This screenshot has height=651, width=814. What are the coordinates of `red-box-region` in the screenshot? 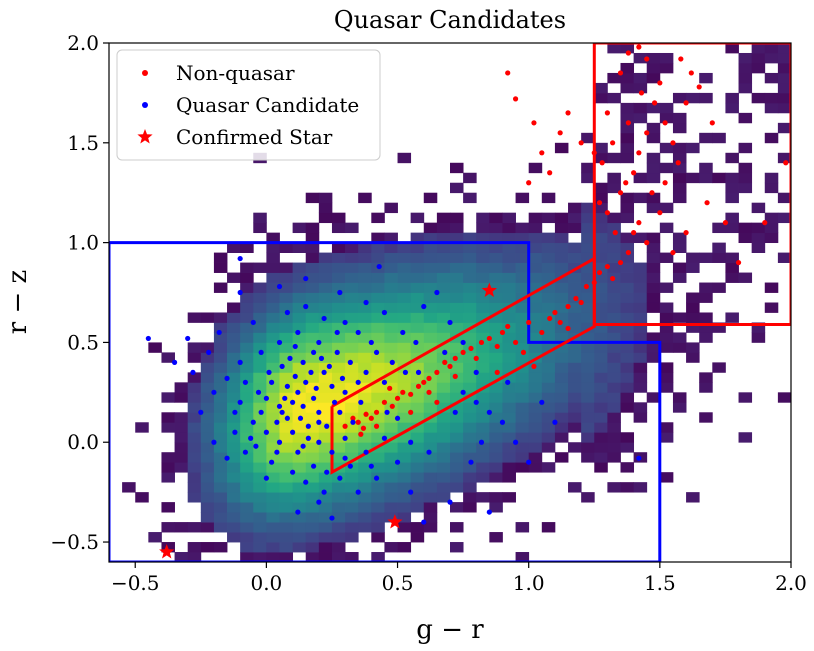 It's located at (691, 184).